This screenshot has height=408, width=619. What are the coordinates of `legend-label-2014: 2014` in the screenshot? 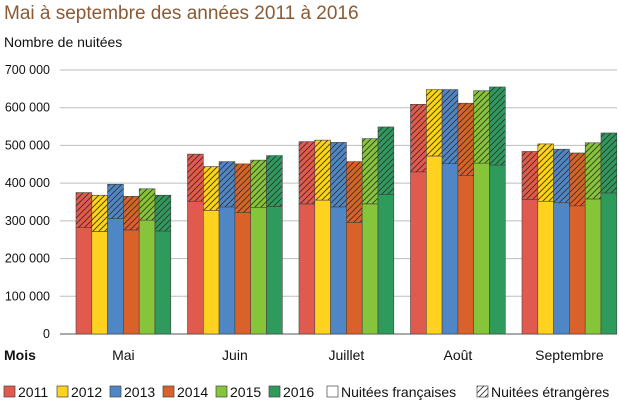 It's located at (192, 392).